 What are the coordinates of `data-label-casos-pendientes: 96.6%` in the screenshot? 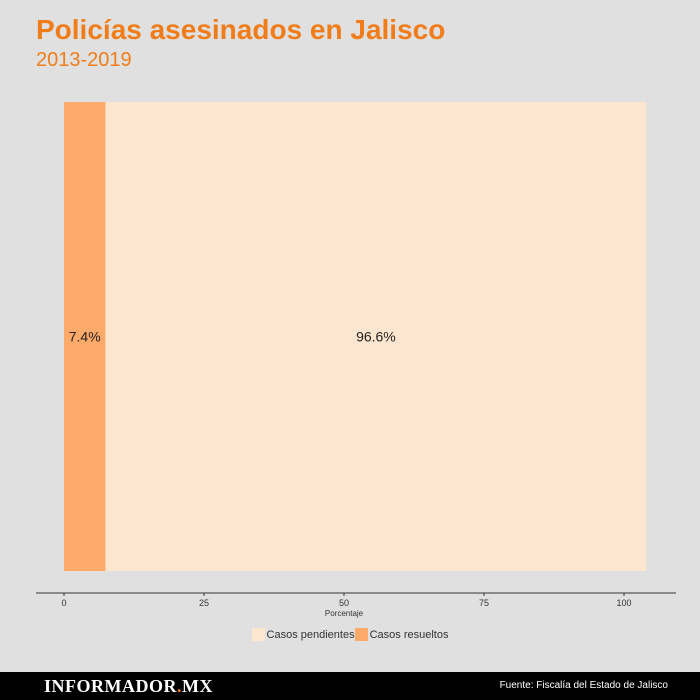 It's located at (376, 337).